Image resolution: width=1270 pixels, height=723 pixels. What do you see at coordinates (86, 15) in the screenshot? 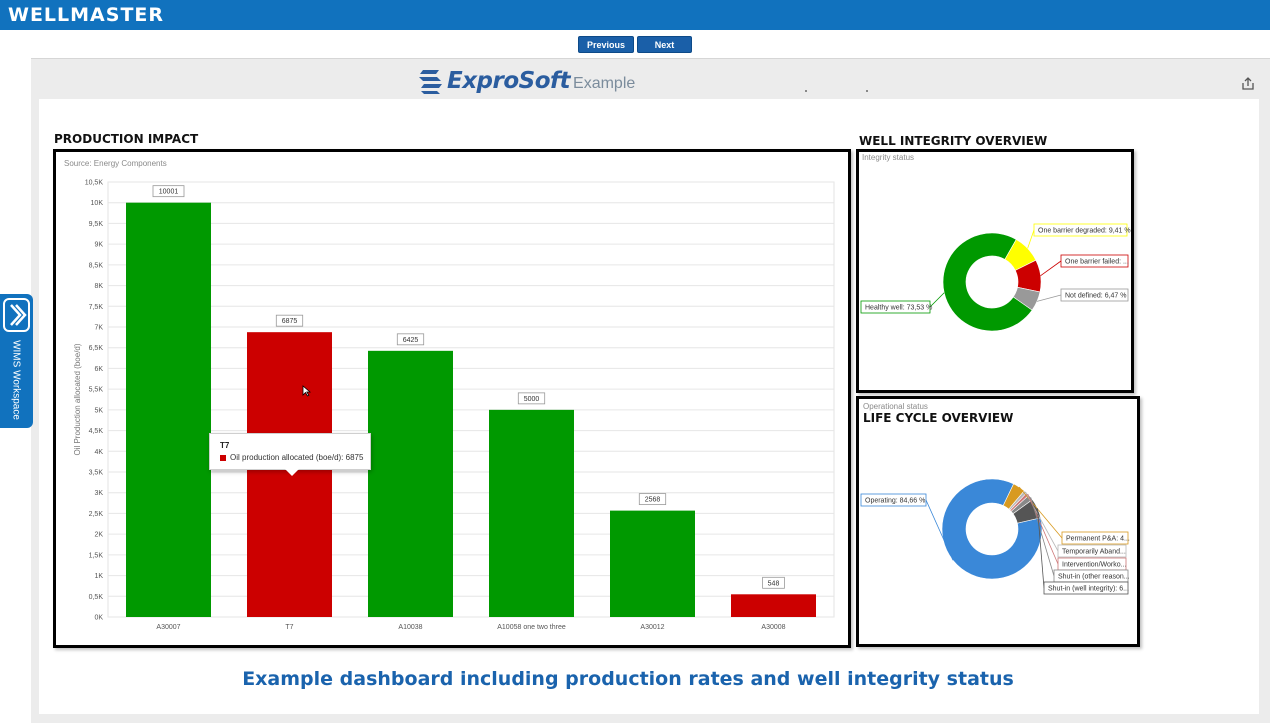
I see `brand-logo: WELLMASTER` at bounding box center [86, 15].